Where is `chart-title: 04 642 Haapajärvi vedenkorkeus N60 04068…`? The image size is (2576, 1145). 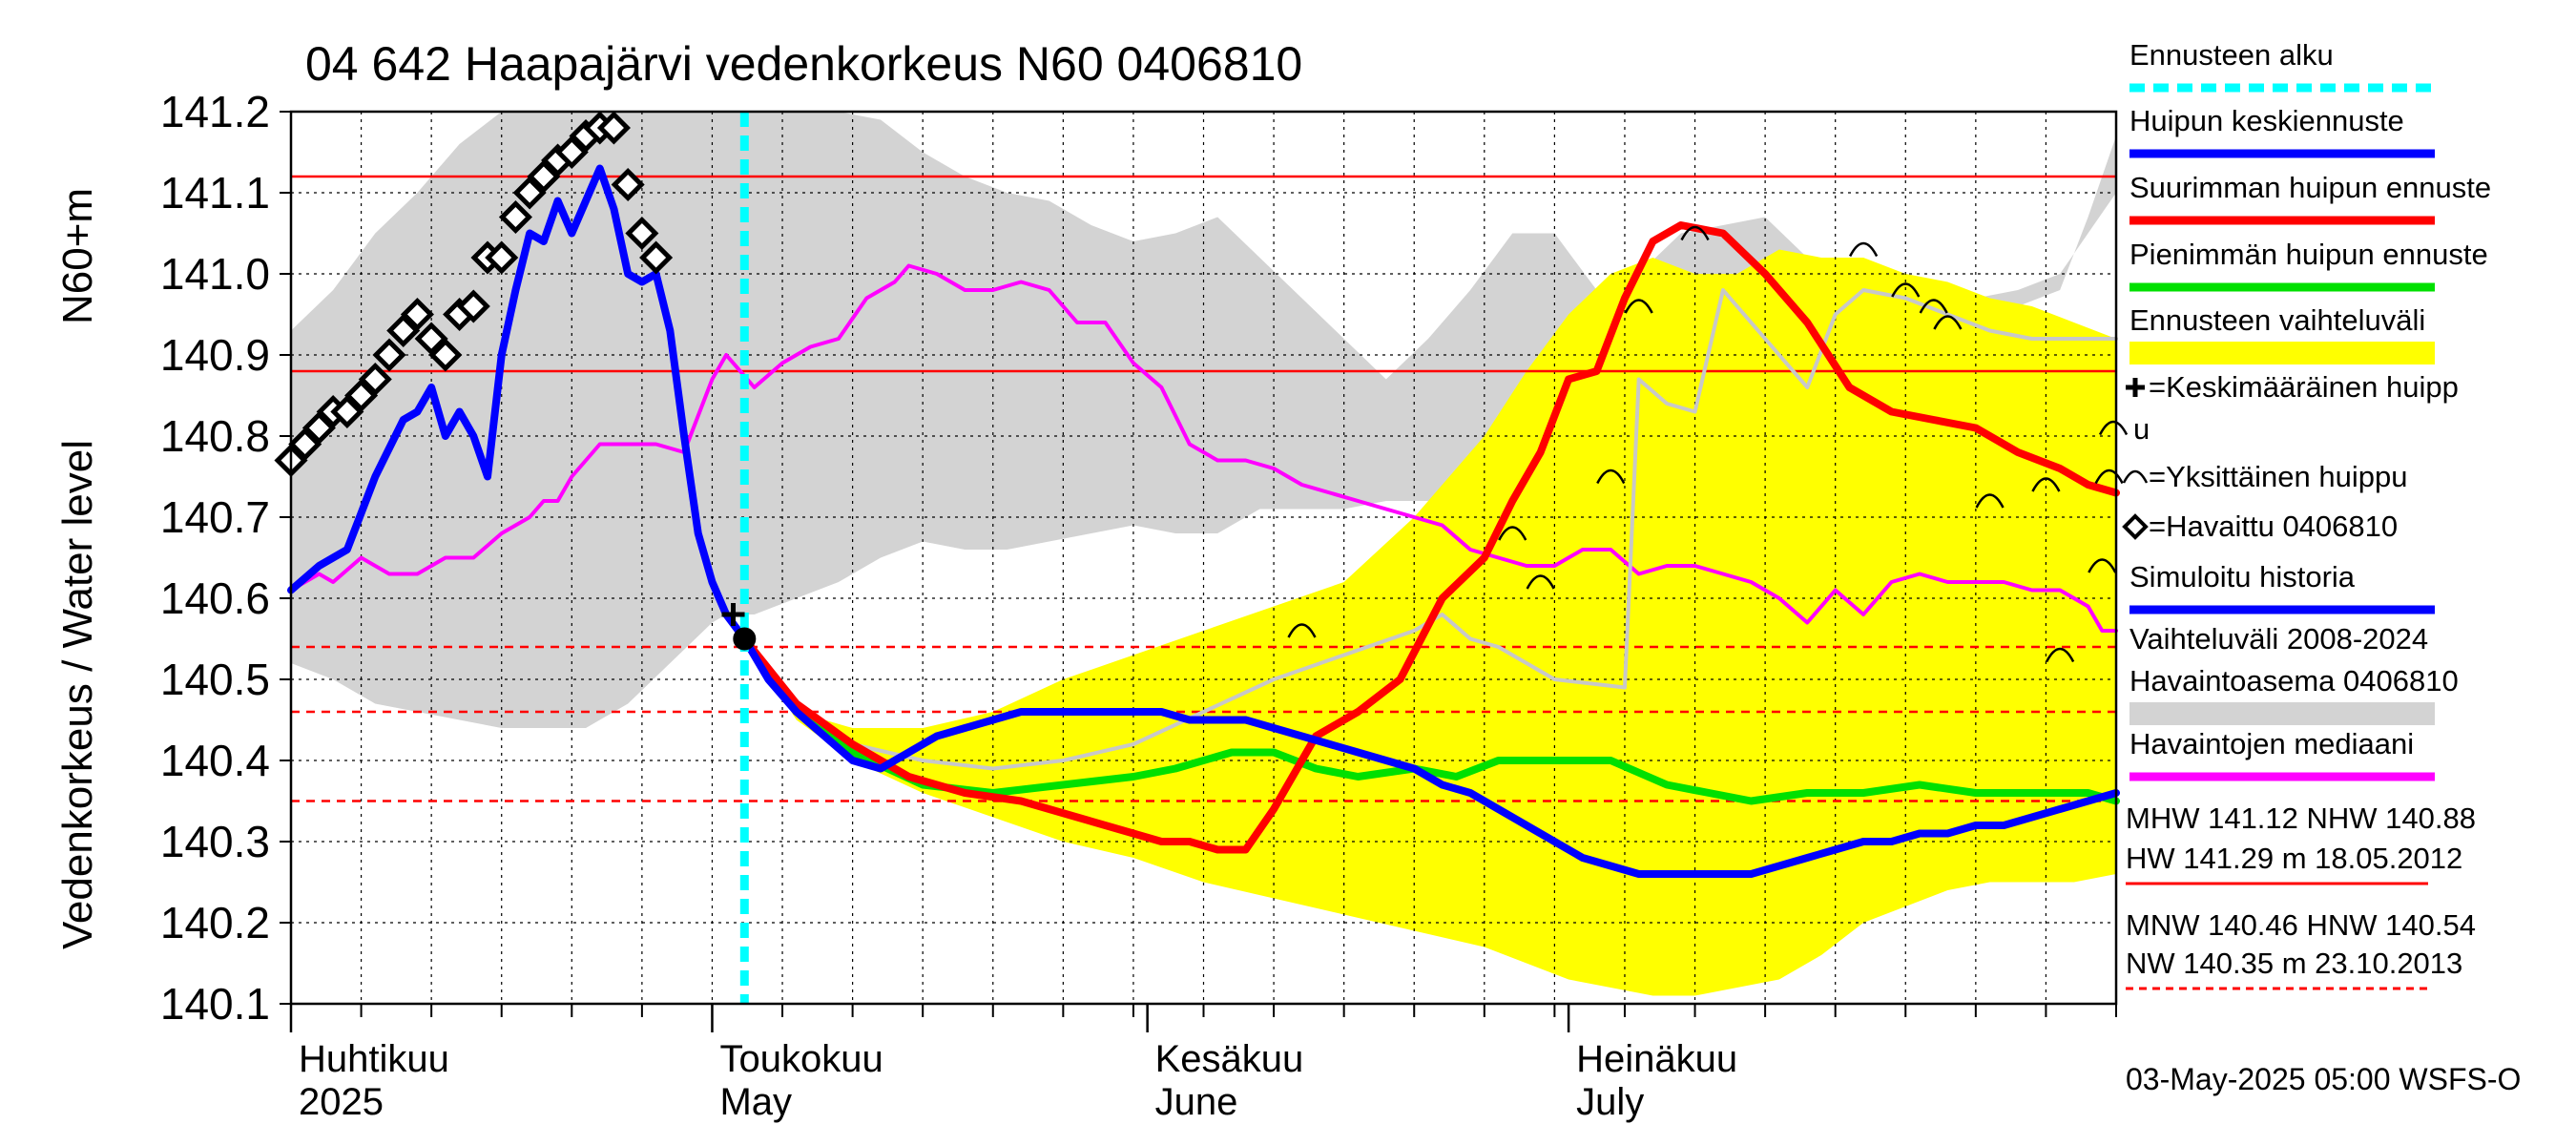
chart-title: 04 642 Haapajärvi vedenkorkeus N60 04068… is located at coordinates (803, 64).